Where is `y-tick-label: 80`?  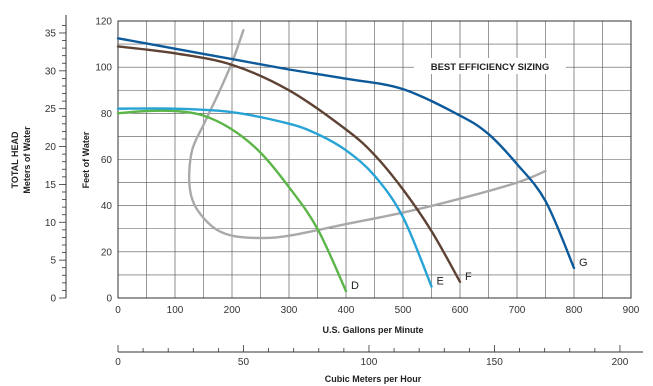 y-tick-label: 80 is located at coordinates (107, 114).